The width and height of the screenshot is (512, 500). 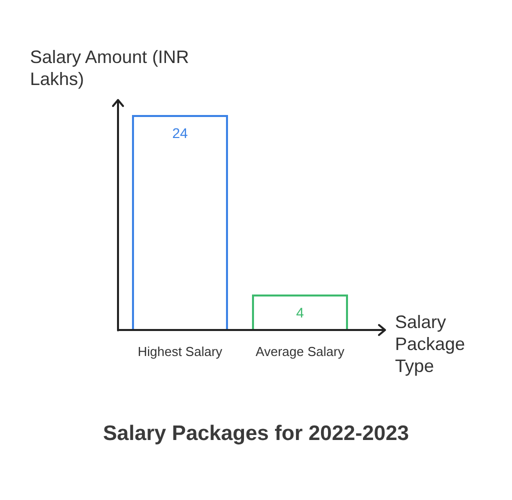 I want to click on x-tick-label: Average Salary, so click(x=300, y=351).